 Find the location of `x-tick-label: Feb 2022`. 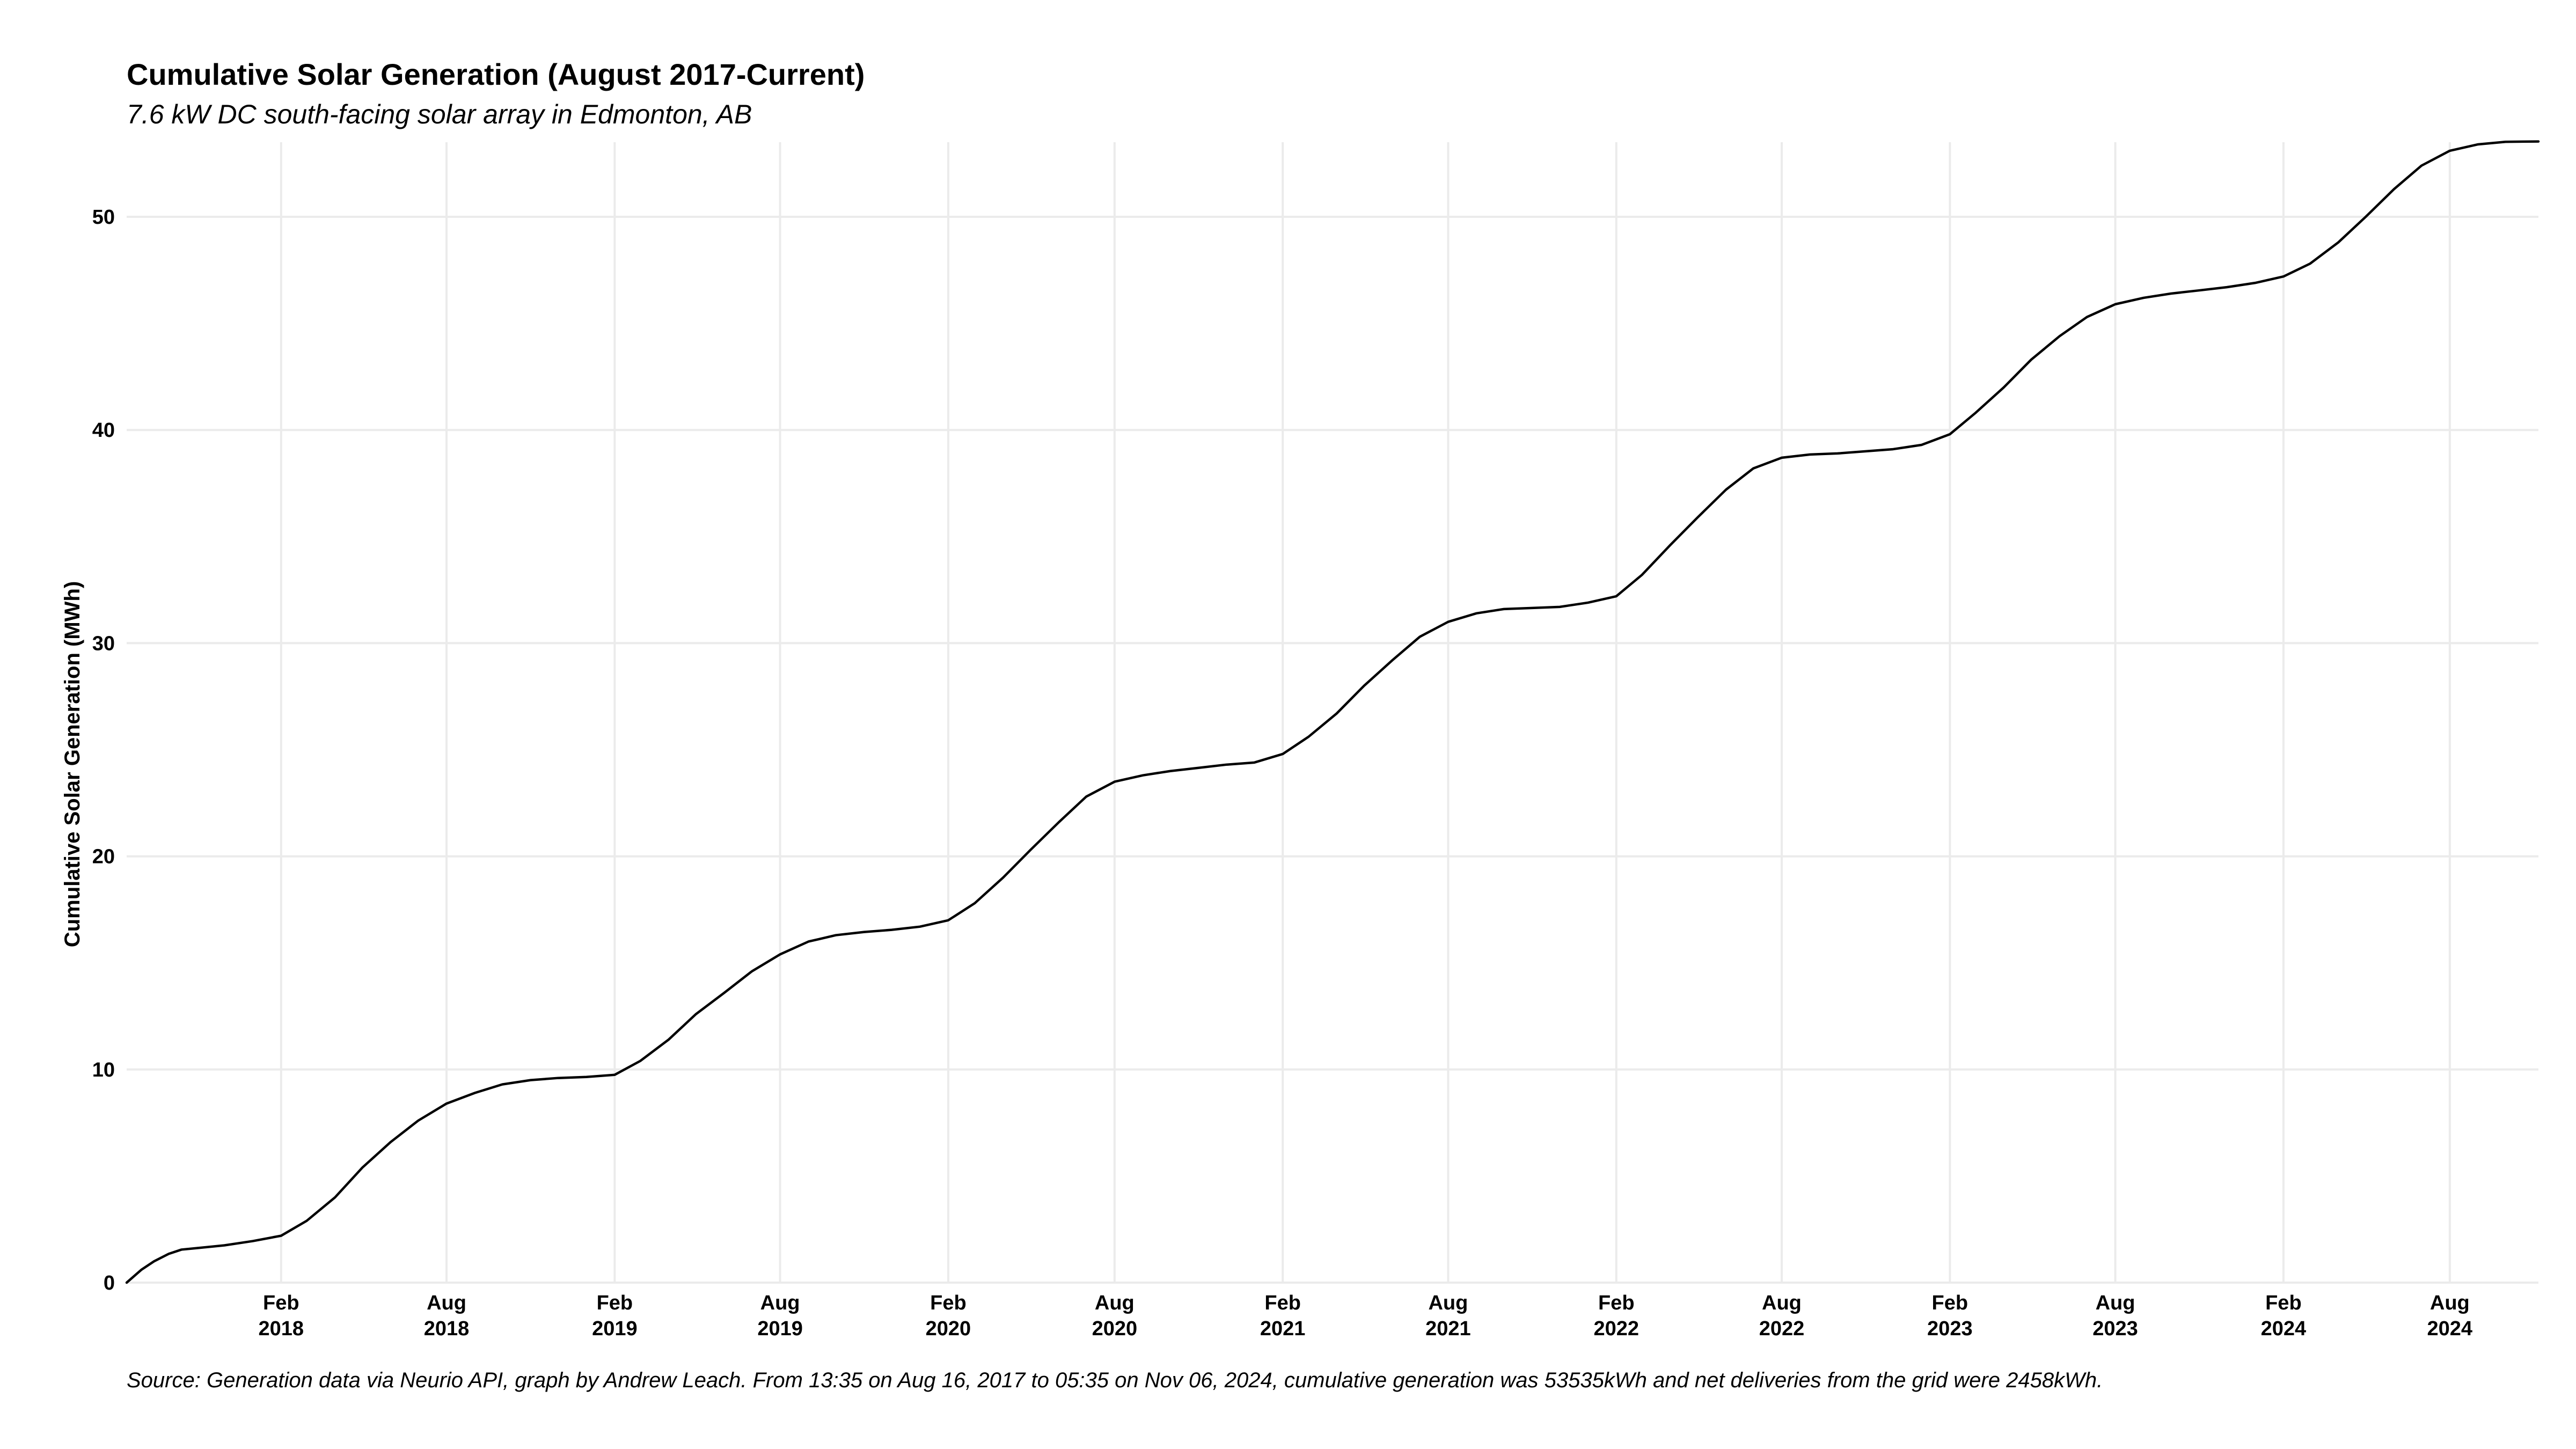

x-tick-label: Feb 2022 is located at coordinates (1616, 1316).